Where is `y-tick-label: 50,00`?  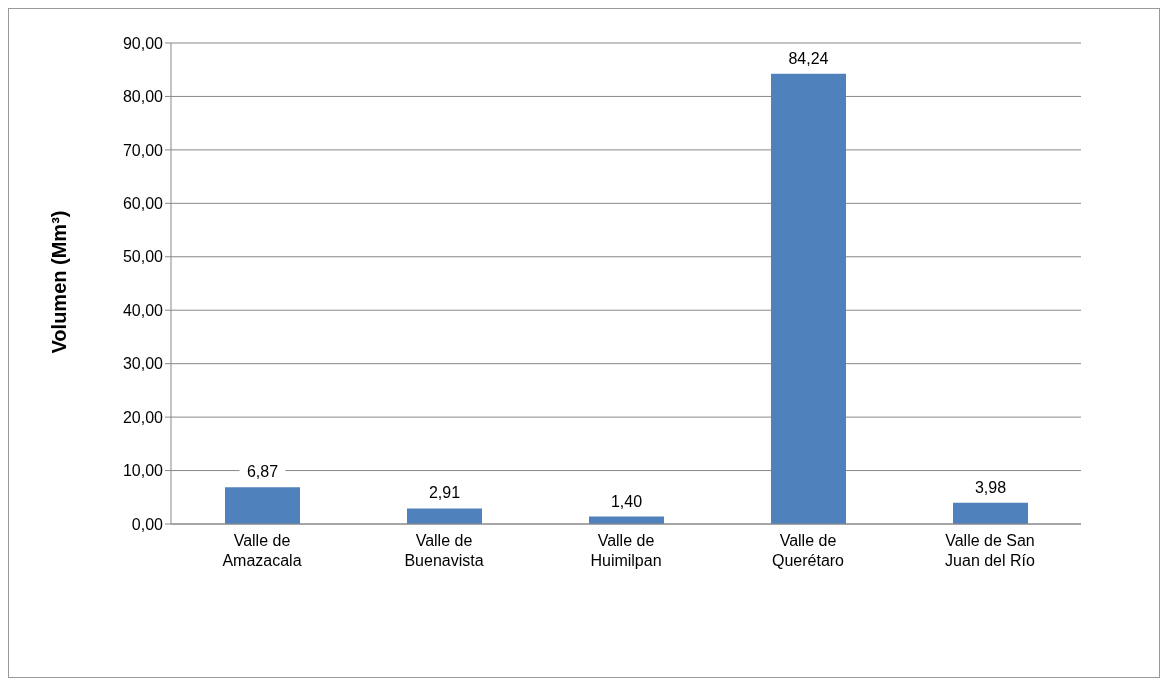 y-tick-label: 50,00 is located at coordinates (143, 257).